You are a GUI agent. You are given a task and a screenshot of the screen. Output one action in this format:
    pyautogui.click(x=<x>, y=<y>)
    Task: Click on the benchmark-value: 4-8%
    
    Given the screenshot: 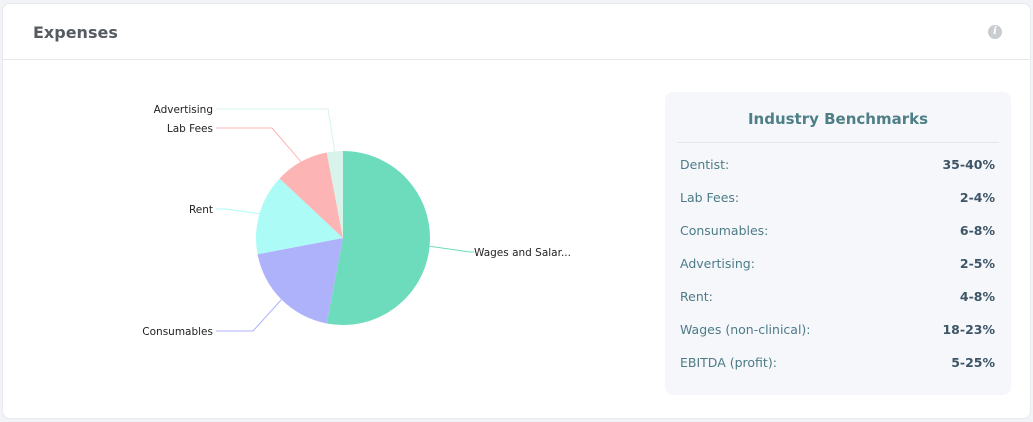 What is the action you would take?
    pyautogui.click(x=977, y=296)
    